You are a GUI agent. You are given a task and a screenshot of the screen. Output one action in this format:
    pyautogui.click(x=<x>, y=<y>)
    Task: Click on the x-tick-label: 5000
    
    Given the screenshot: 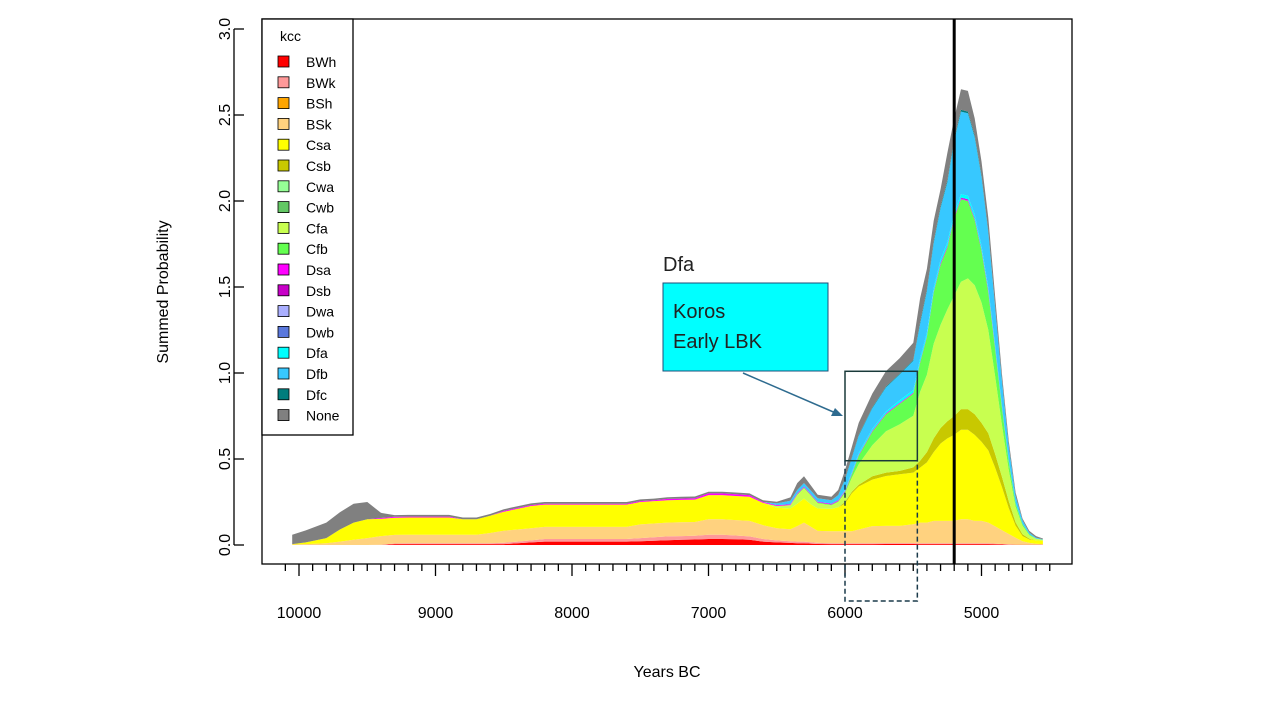 What is the action you would take?
    pyautogui.click(x=982, y=613)
    